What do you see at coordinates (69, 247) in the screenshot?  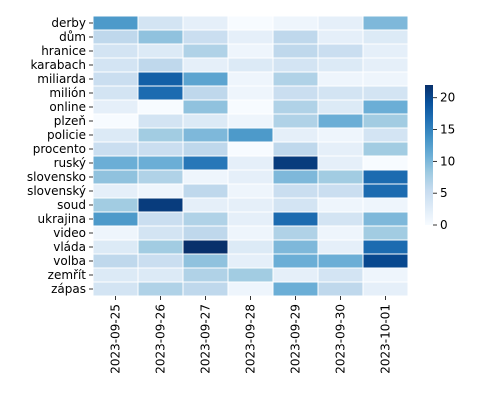 I see `row-label: vláda` at bounding box center [69, 247].